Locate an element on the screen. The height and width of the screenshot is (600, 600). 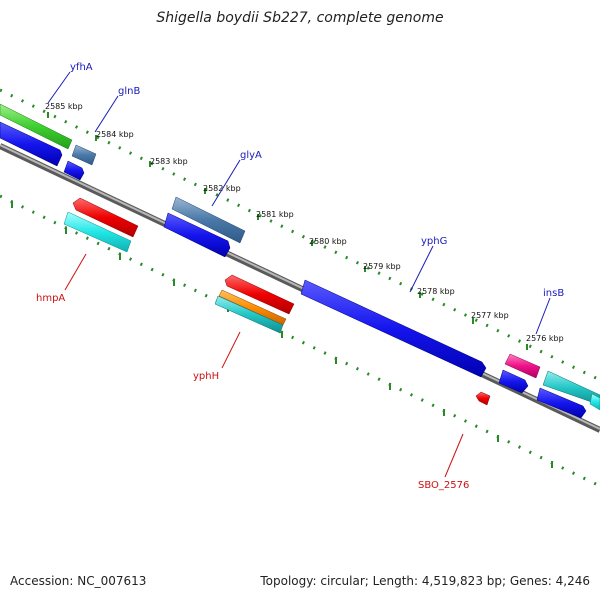
scale-label: 2584 kbp is located at coordinates (115, 134).